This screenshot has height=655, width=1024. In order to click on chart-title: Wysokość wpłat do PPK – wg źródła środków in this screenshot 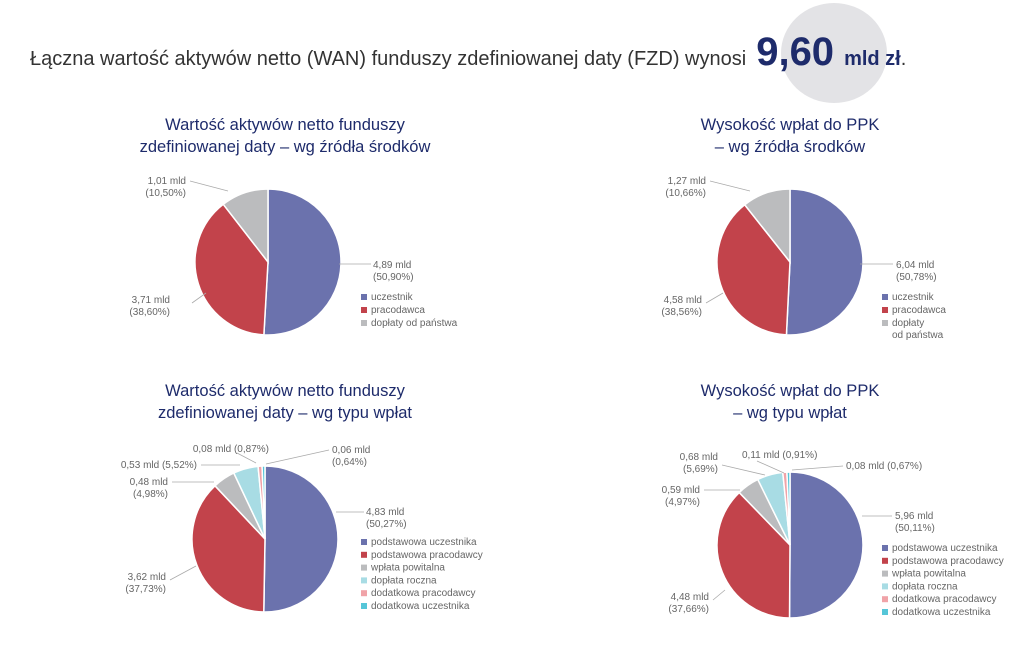, I will do `click(790, 136)`.